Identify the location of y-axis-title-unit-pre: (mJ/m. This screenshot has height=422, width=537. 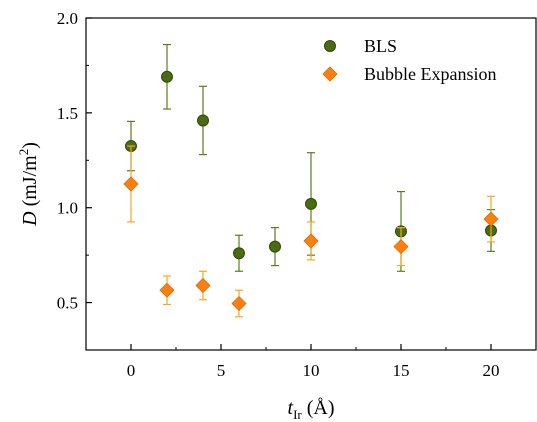
(30, 183).